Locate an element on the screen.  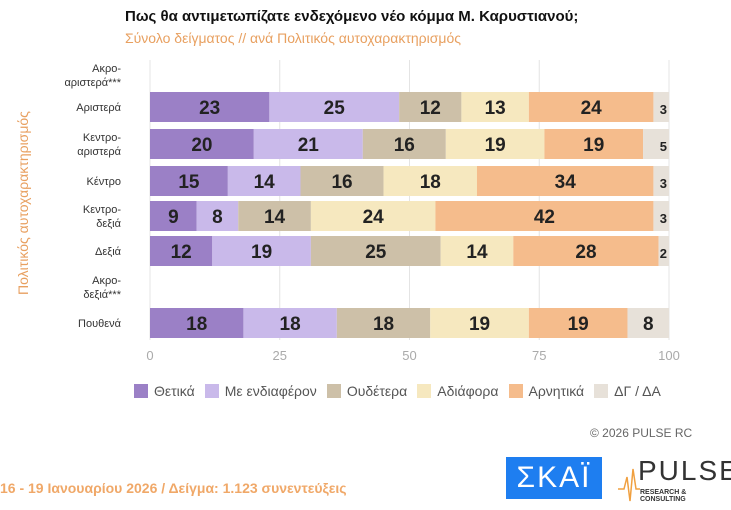
data-label: 20 is located at coordinates (201, 145).